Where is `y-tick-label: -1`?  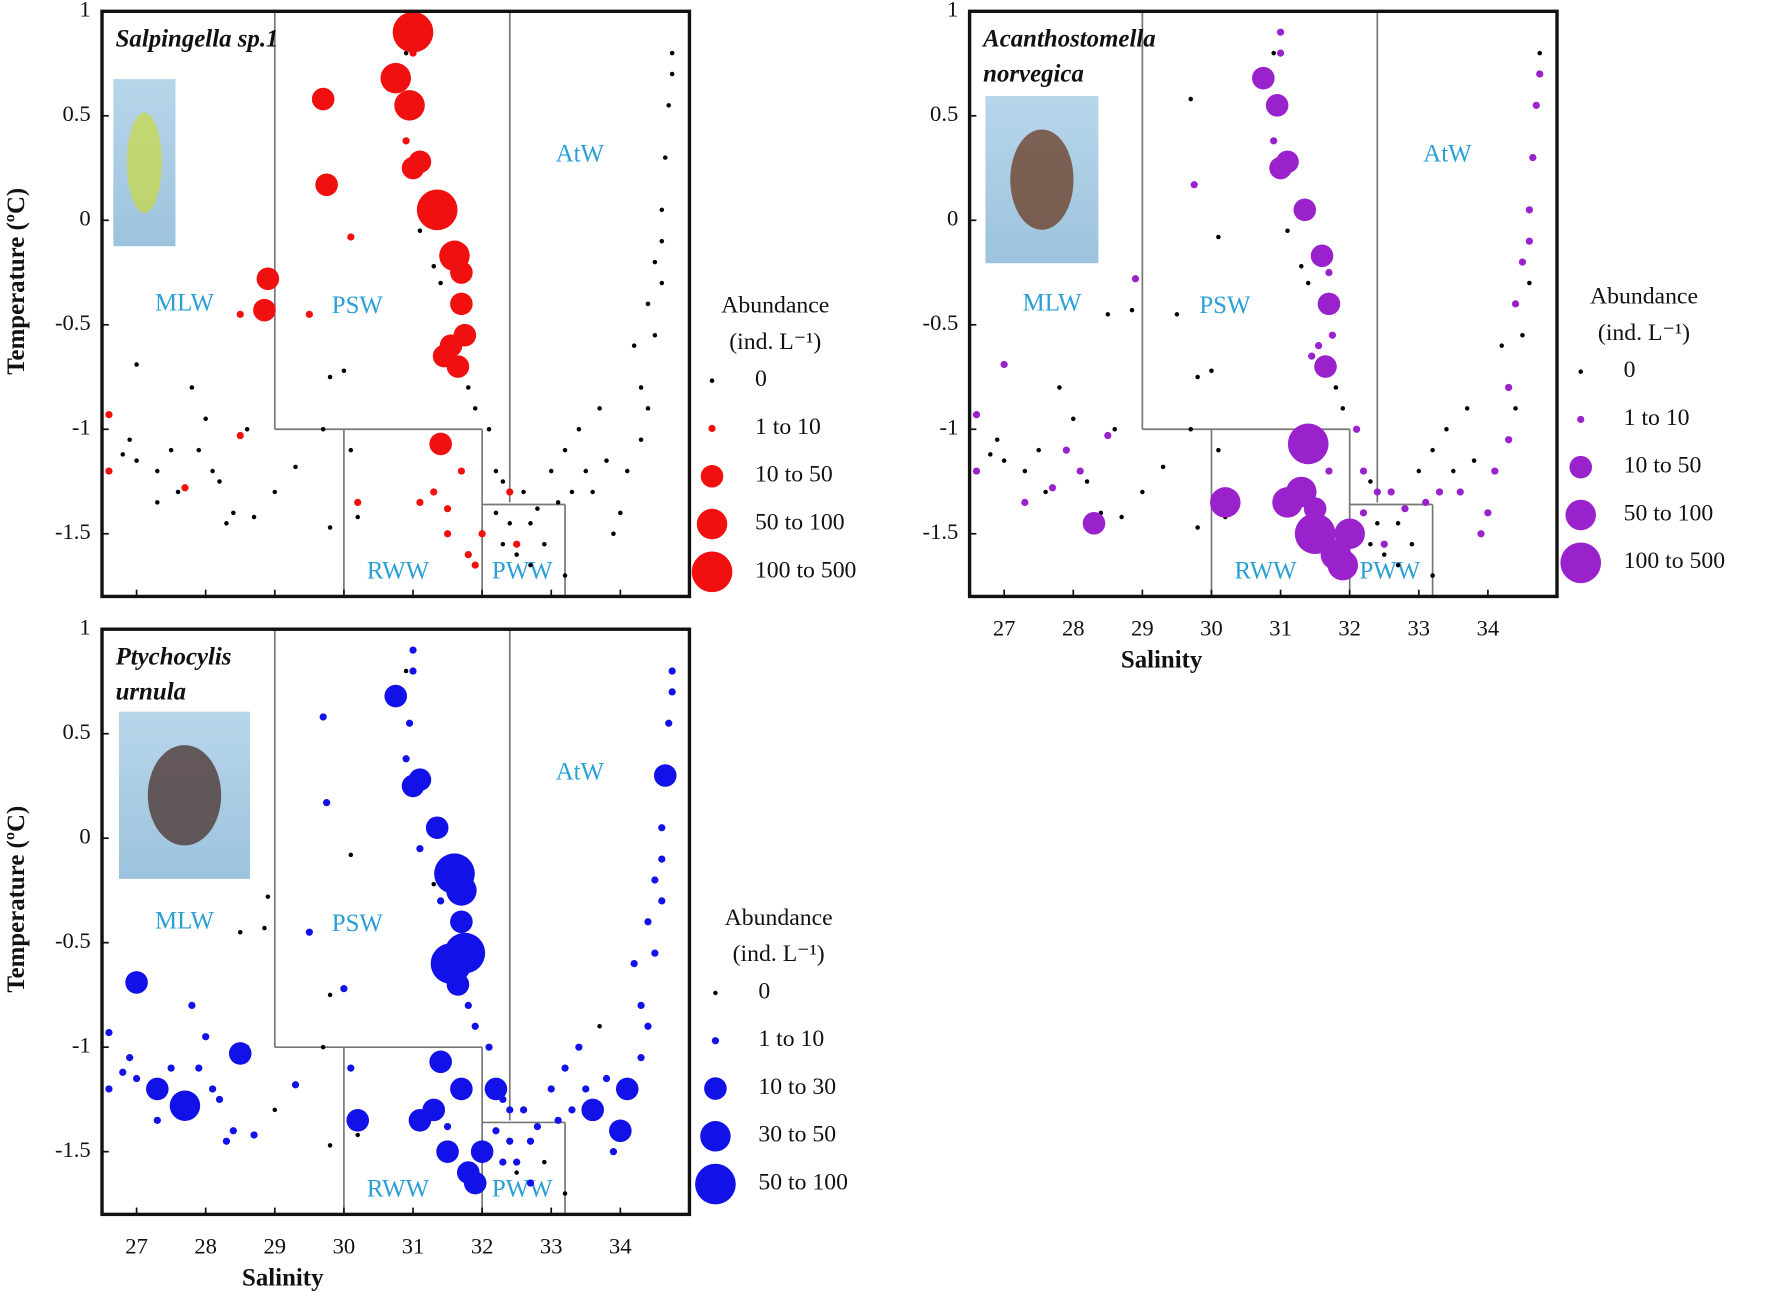
y-tick-label: -1 is located at coordinates (81, 1044).